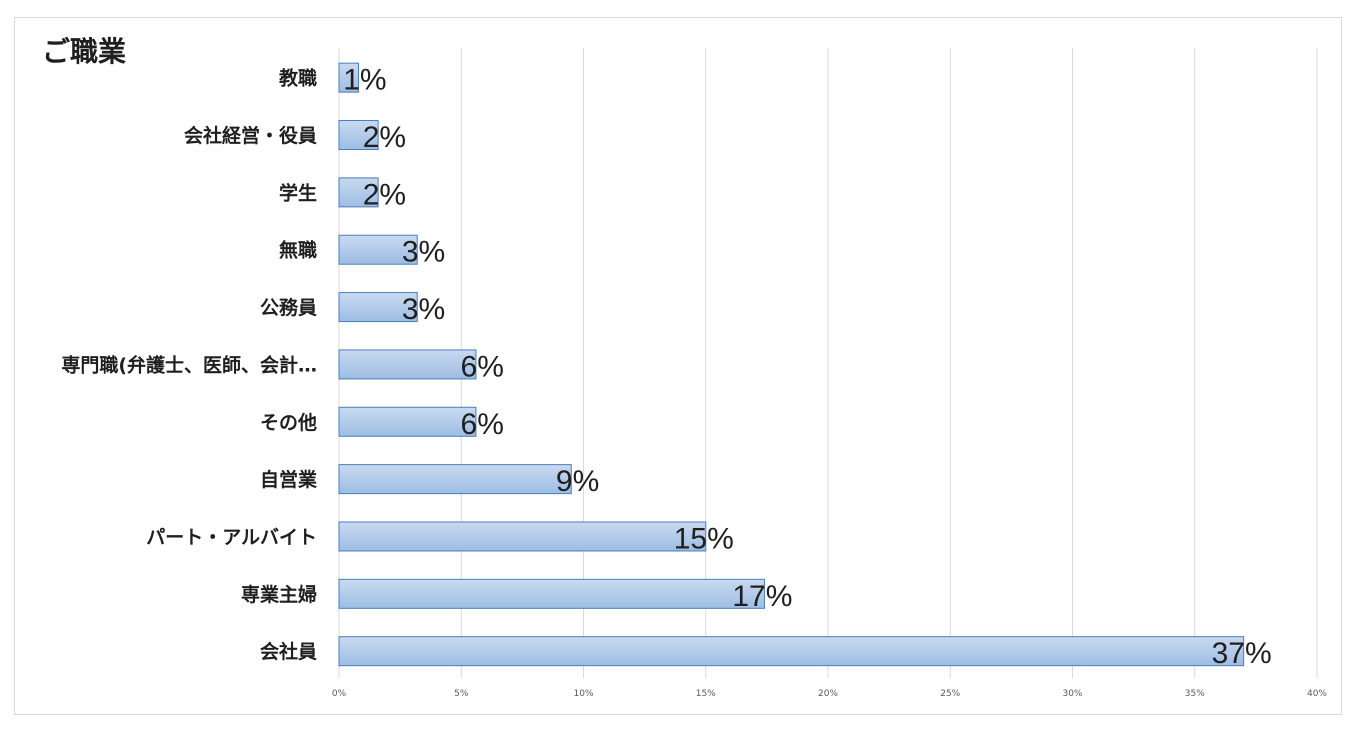 This screenshot has height=731, width=1354. Describe the element at coordinates (298, 78) in the screenshot. I see `category-label: 教職` at that location.